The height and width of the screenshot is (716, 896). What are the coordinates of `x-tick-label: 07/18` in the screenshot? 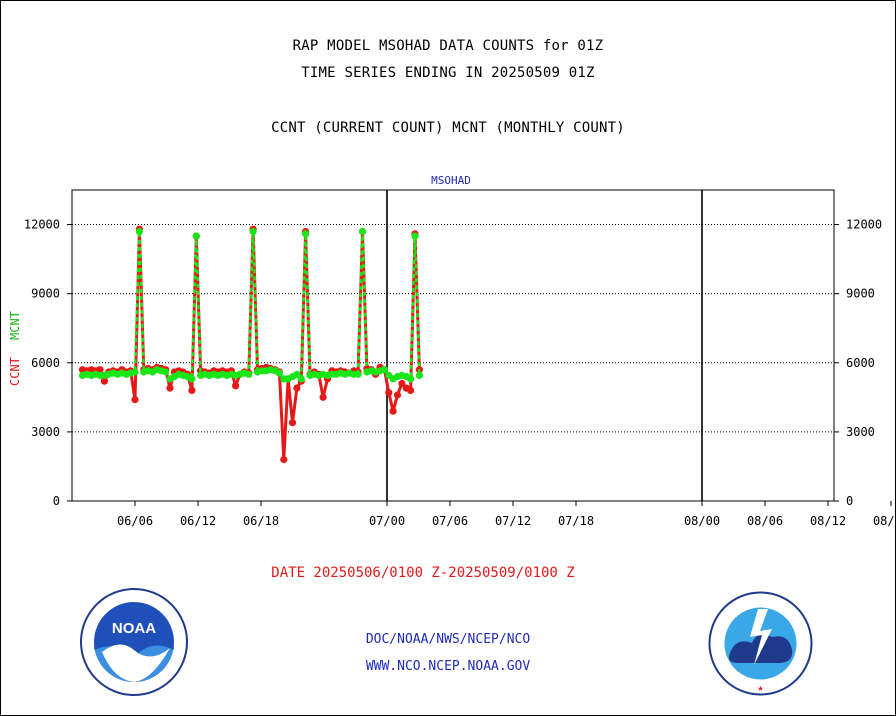 It's located at (576, 521).